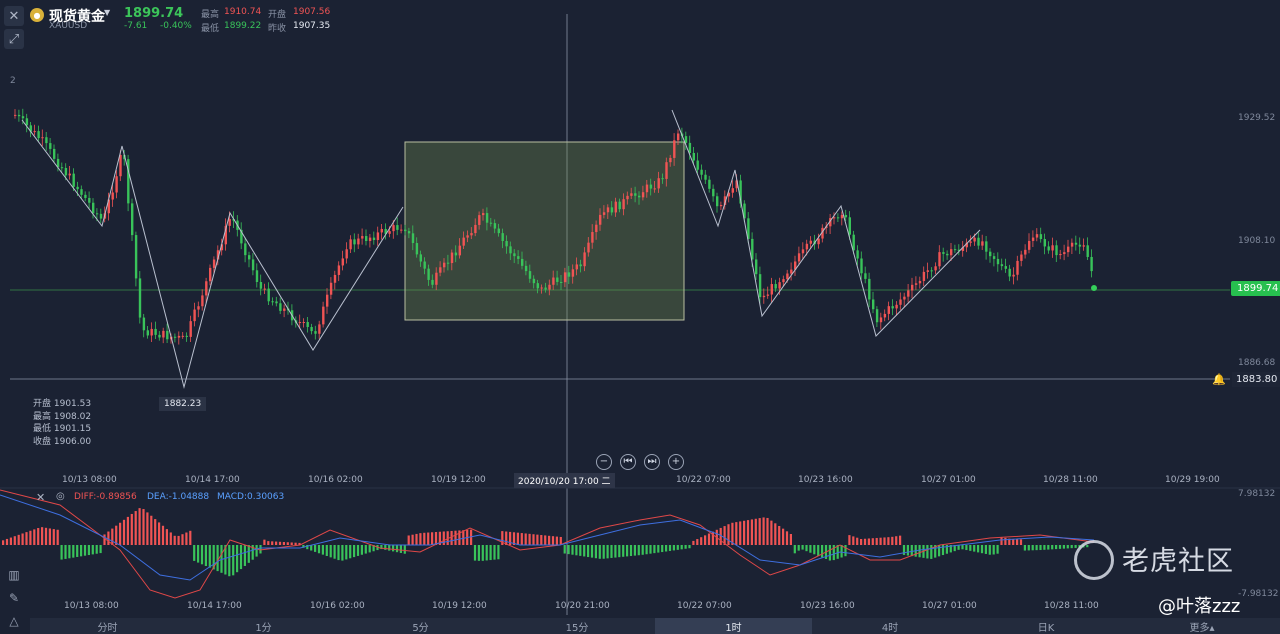  What do you see at coordinates (604, 462) in the screenshot?
I see `zoom-out-button: −` at bounding box center [604, 462].